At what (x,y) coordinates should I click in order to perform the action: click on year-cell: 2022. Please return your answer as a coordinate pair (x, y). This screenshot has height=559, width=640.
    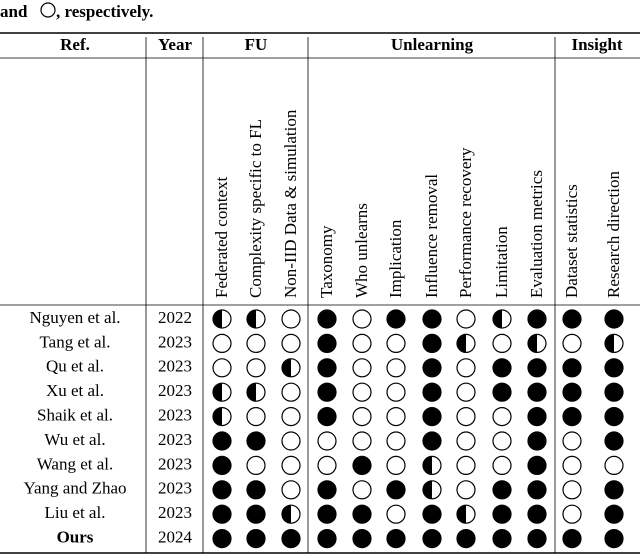
    Looking at the image, I should click on (175, 317).